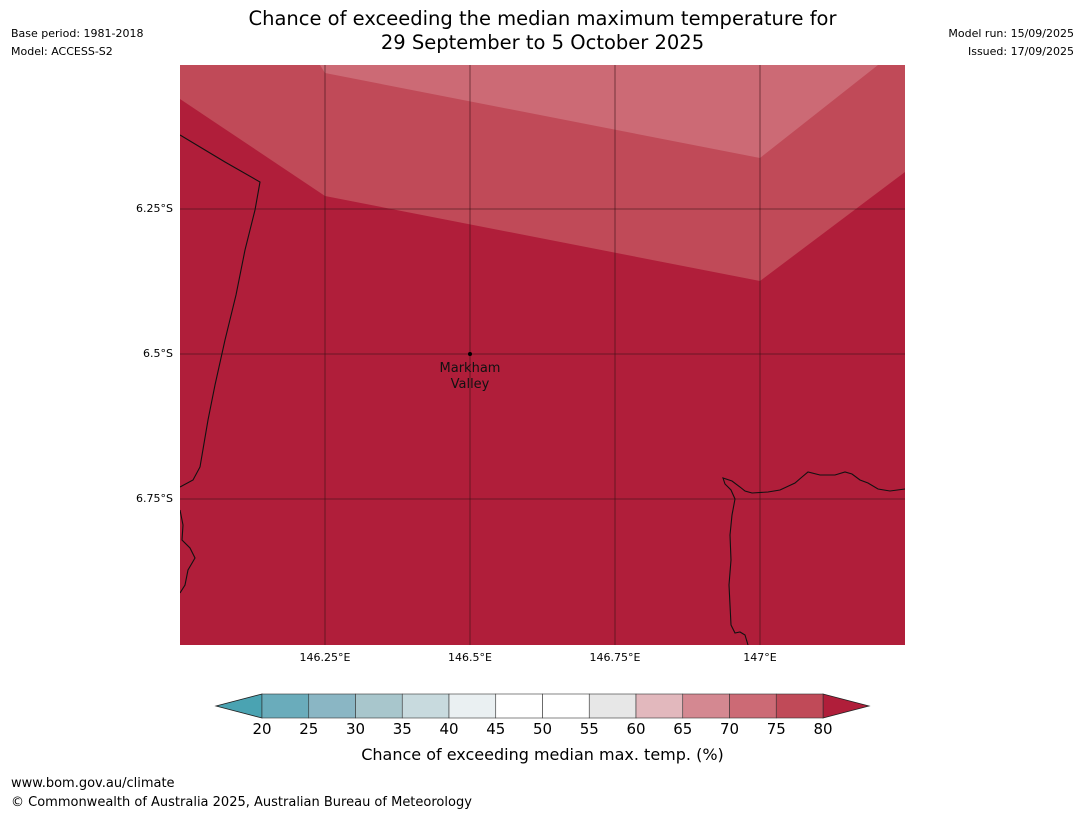 The width and height of the screenshot is (1085, 816). Describe the element at coordinates (154, 208) in the screenshot. I see `lat-tick-label: 6.25°S` at that location.